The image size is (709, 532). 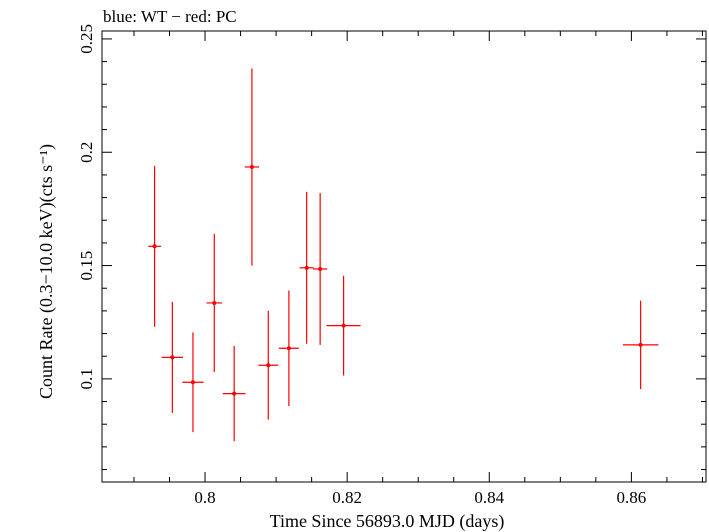 What do you see at coordinates (86, 152) in the screenshot?
I see `y-tick-label: 0.2` at bounding box center [86, 152].